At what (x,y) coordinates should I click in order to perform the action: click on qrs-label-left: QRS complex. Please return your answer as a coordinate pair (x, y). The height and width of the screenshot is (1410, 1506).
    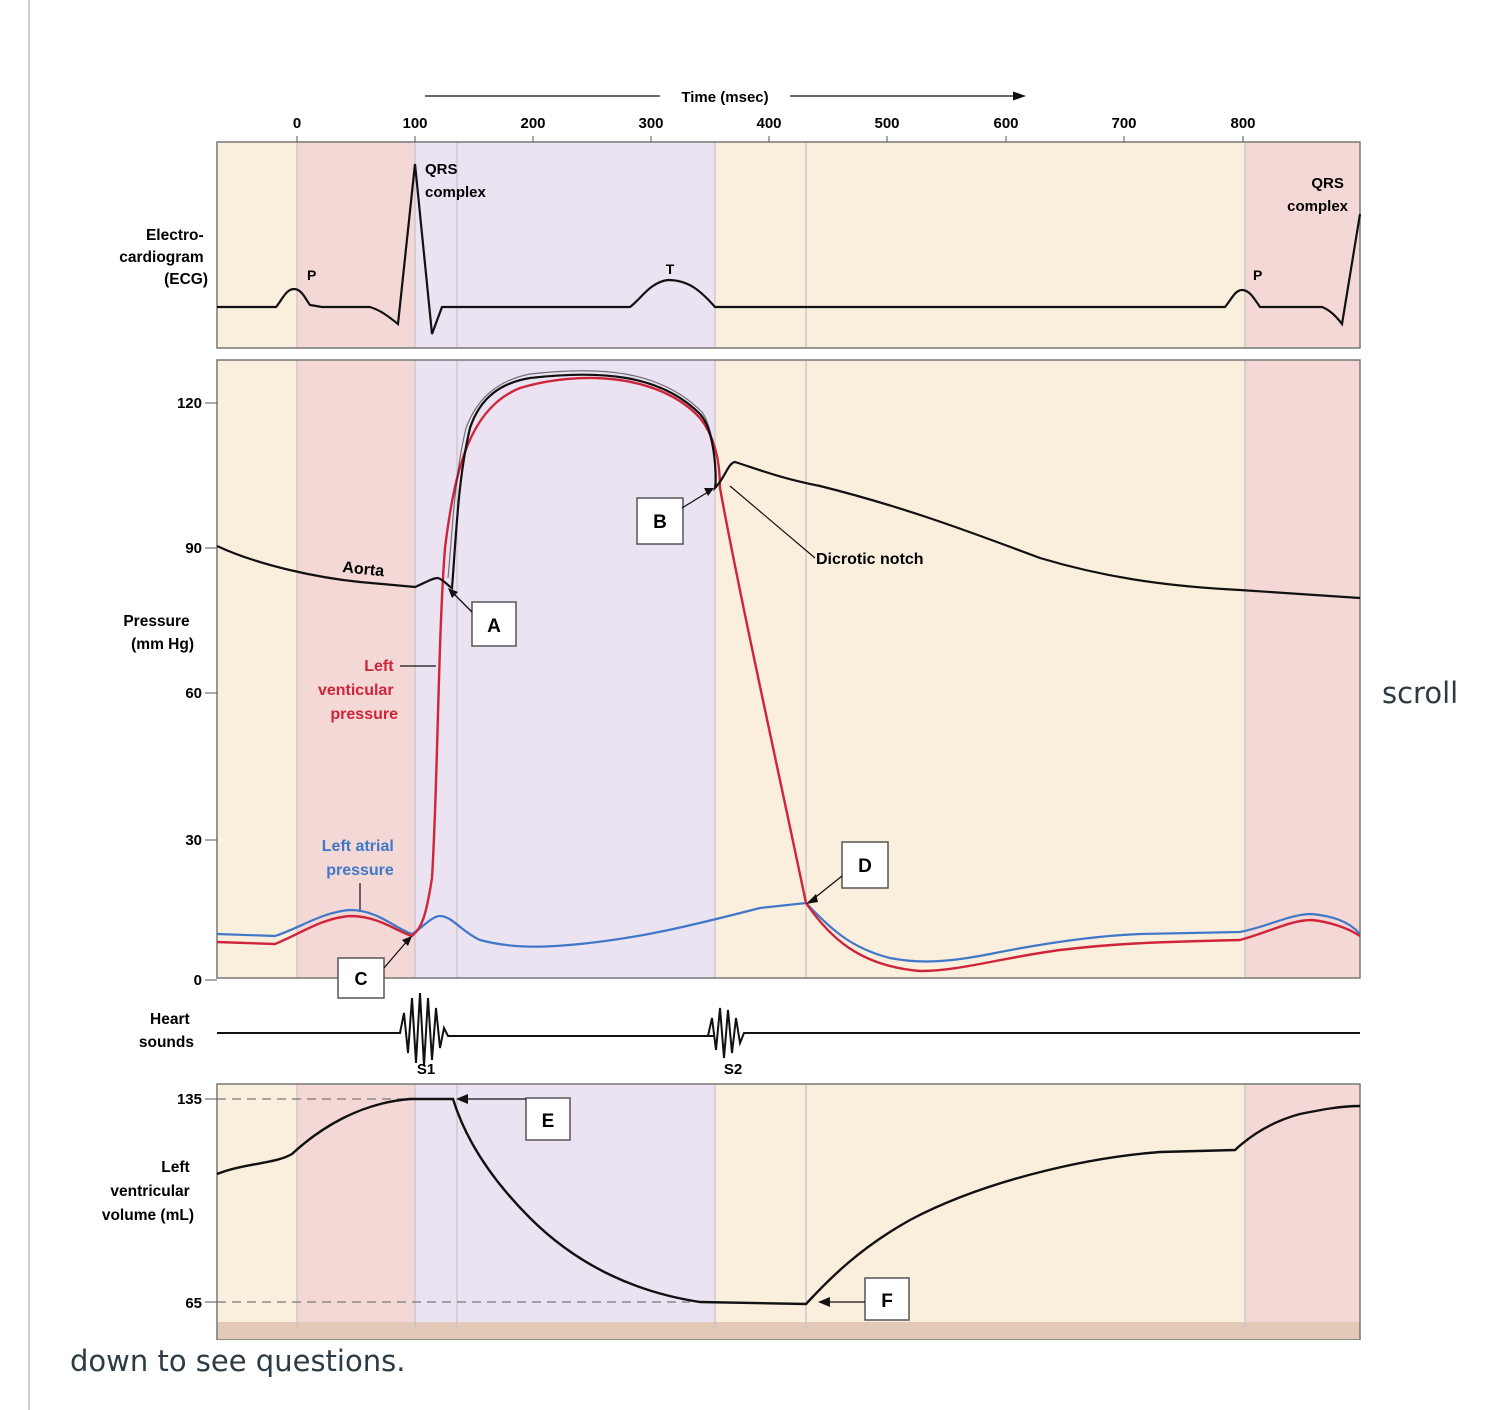
    Looking at the image, I should click on (456, 181).